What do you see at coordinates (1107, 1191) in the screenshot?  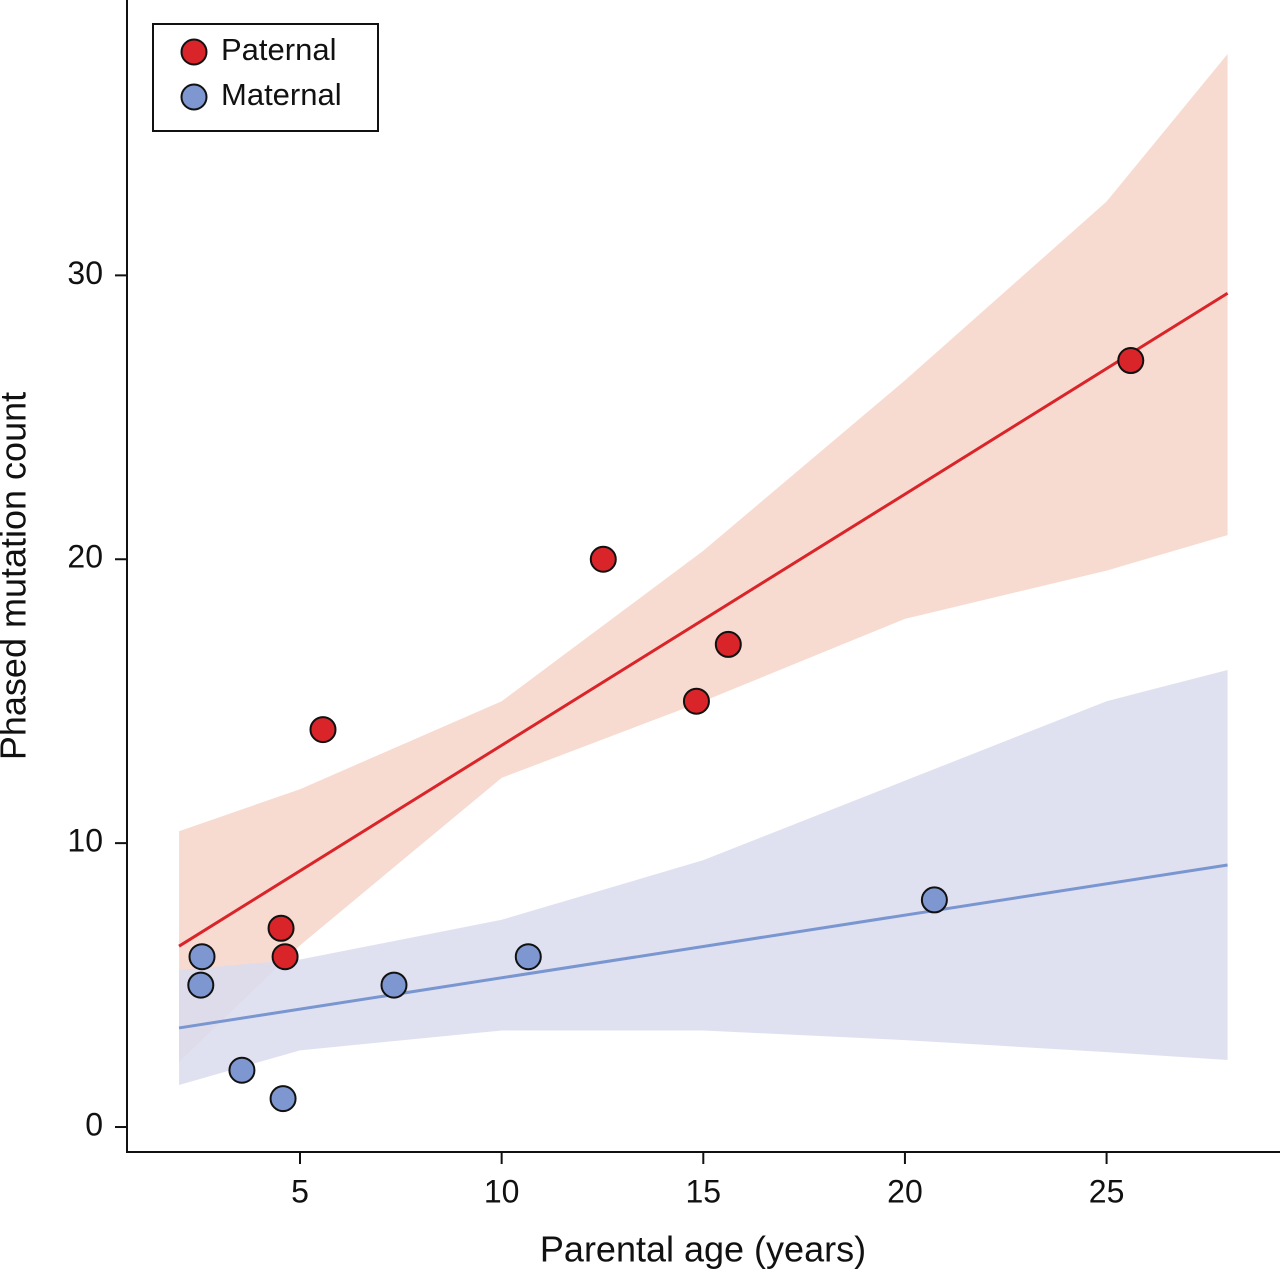 I see `x-tick-label: 25` at bounding box center [1107, 1191].